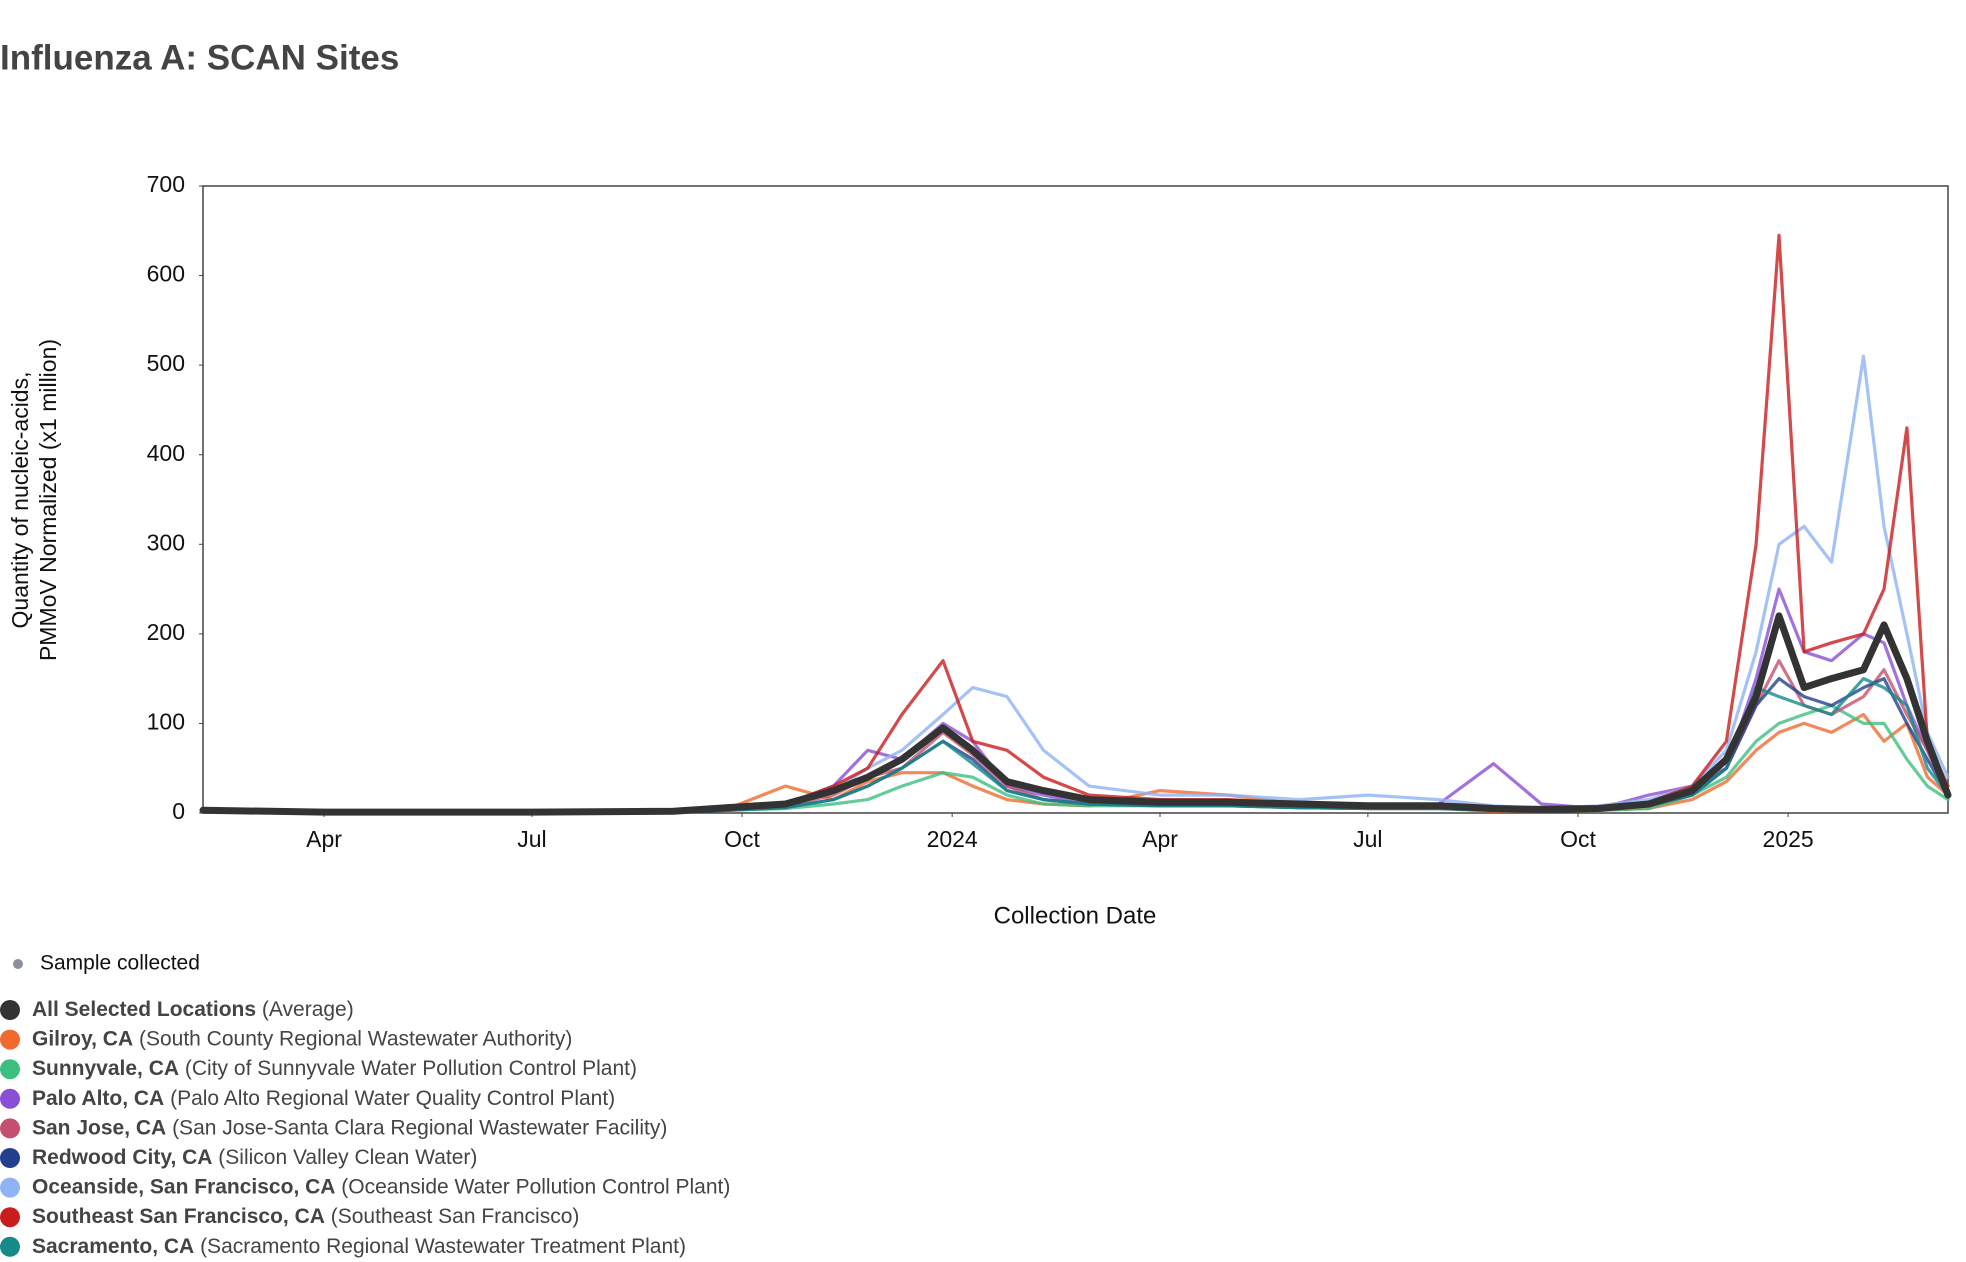 The image size is (1966, 1262). What do you see at coordinates (18, 964) in the screenshot?
I see `sample-marker-icon` at bounding box center [18, 964].